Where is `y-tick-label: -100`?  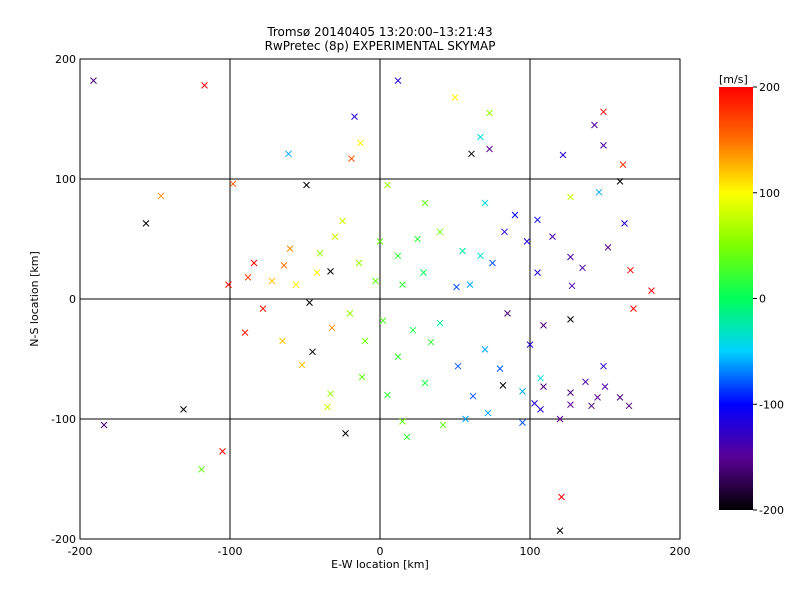 y-tick-label: -100 is located at coordinates (63, 419).